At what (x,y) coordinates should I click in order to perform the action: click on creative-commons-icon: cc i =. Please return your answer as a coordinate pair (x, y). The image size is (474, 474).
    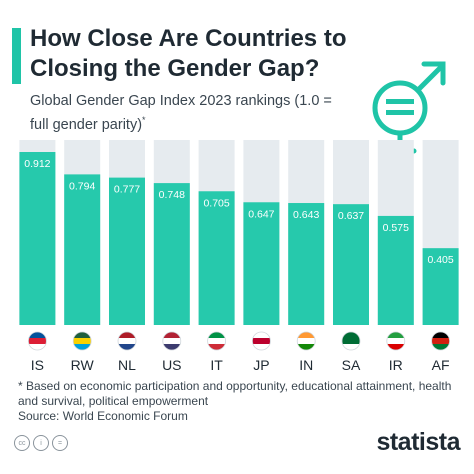
    Looking at the image, I should click on (41, 443).